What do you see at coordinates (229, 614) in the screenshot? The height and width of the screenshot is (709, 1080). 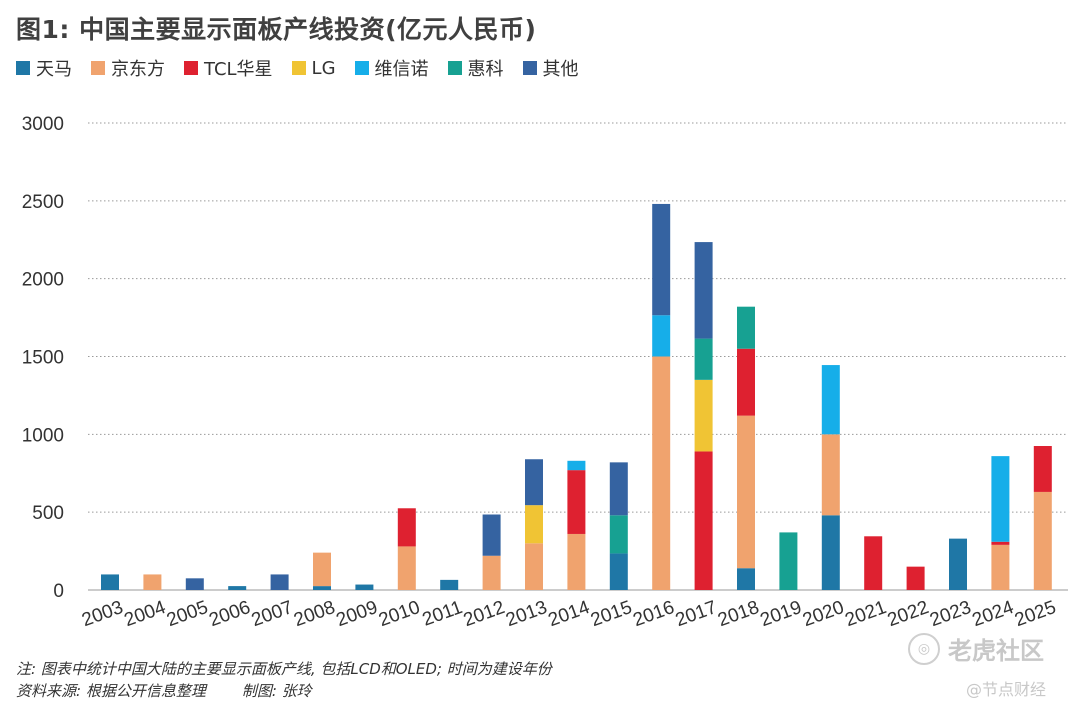 I see `x-tick-label: 2006` at bounding box center [229, 614].